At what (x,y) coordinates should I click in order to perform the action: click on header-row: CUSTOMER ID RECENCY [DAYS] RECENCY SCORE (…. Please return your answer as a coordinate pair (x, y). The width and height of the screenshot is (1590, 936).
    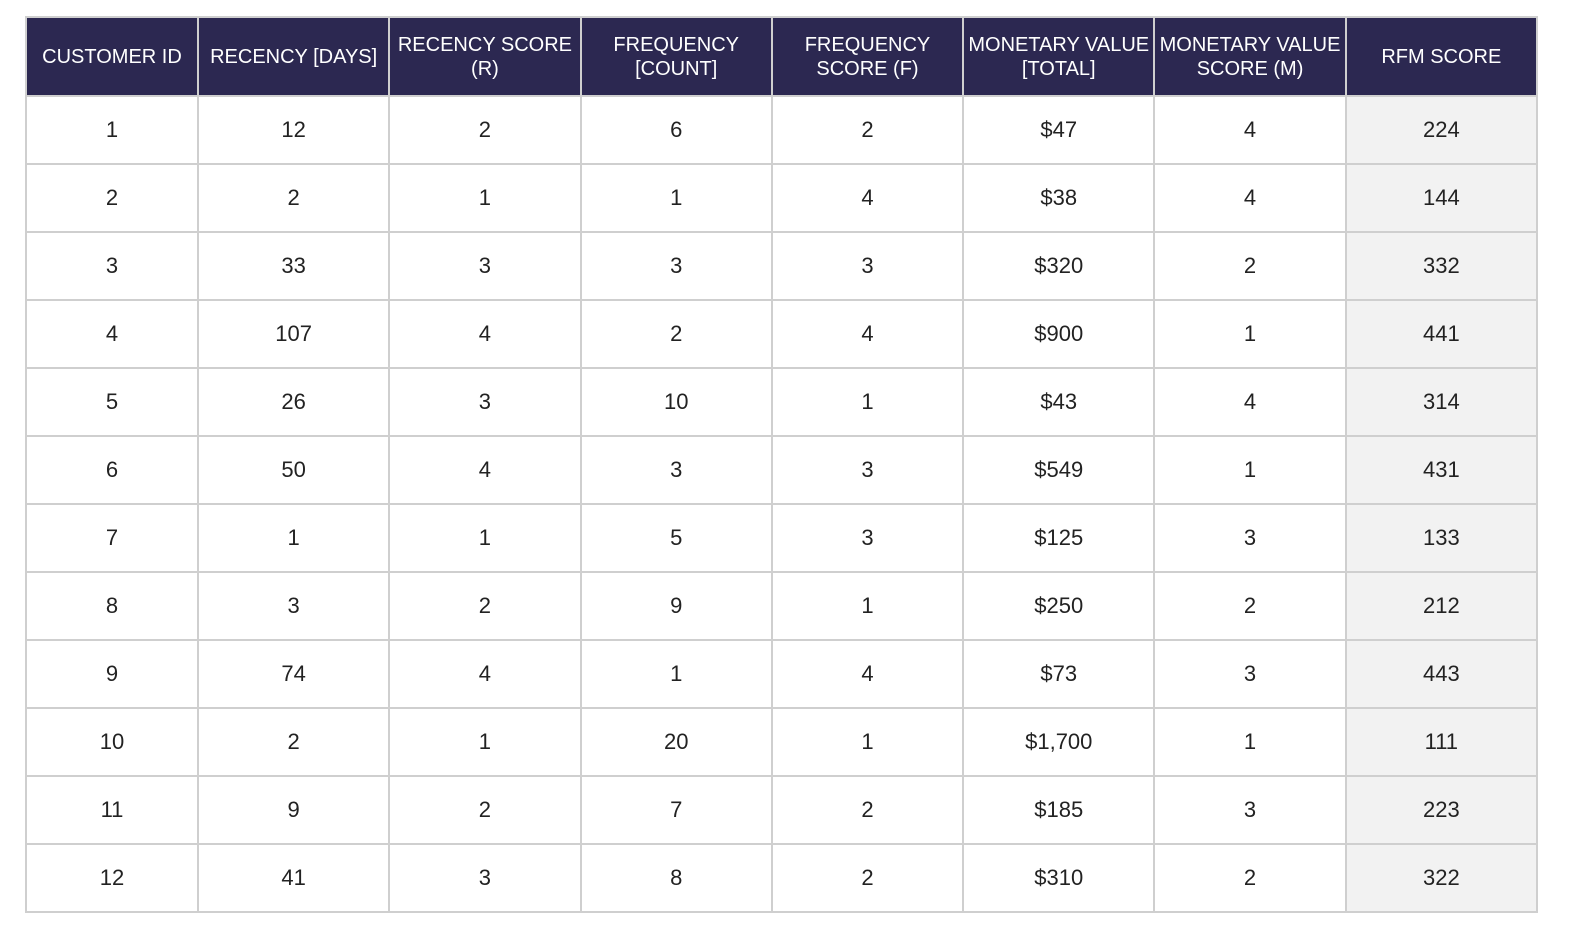
    Looking at the image, I should click on (781, 56).